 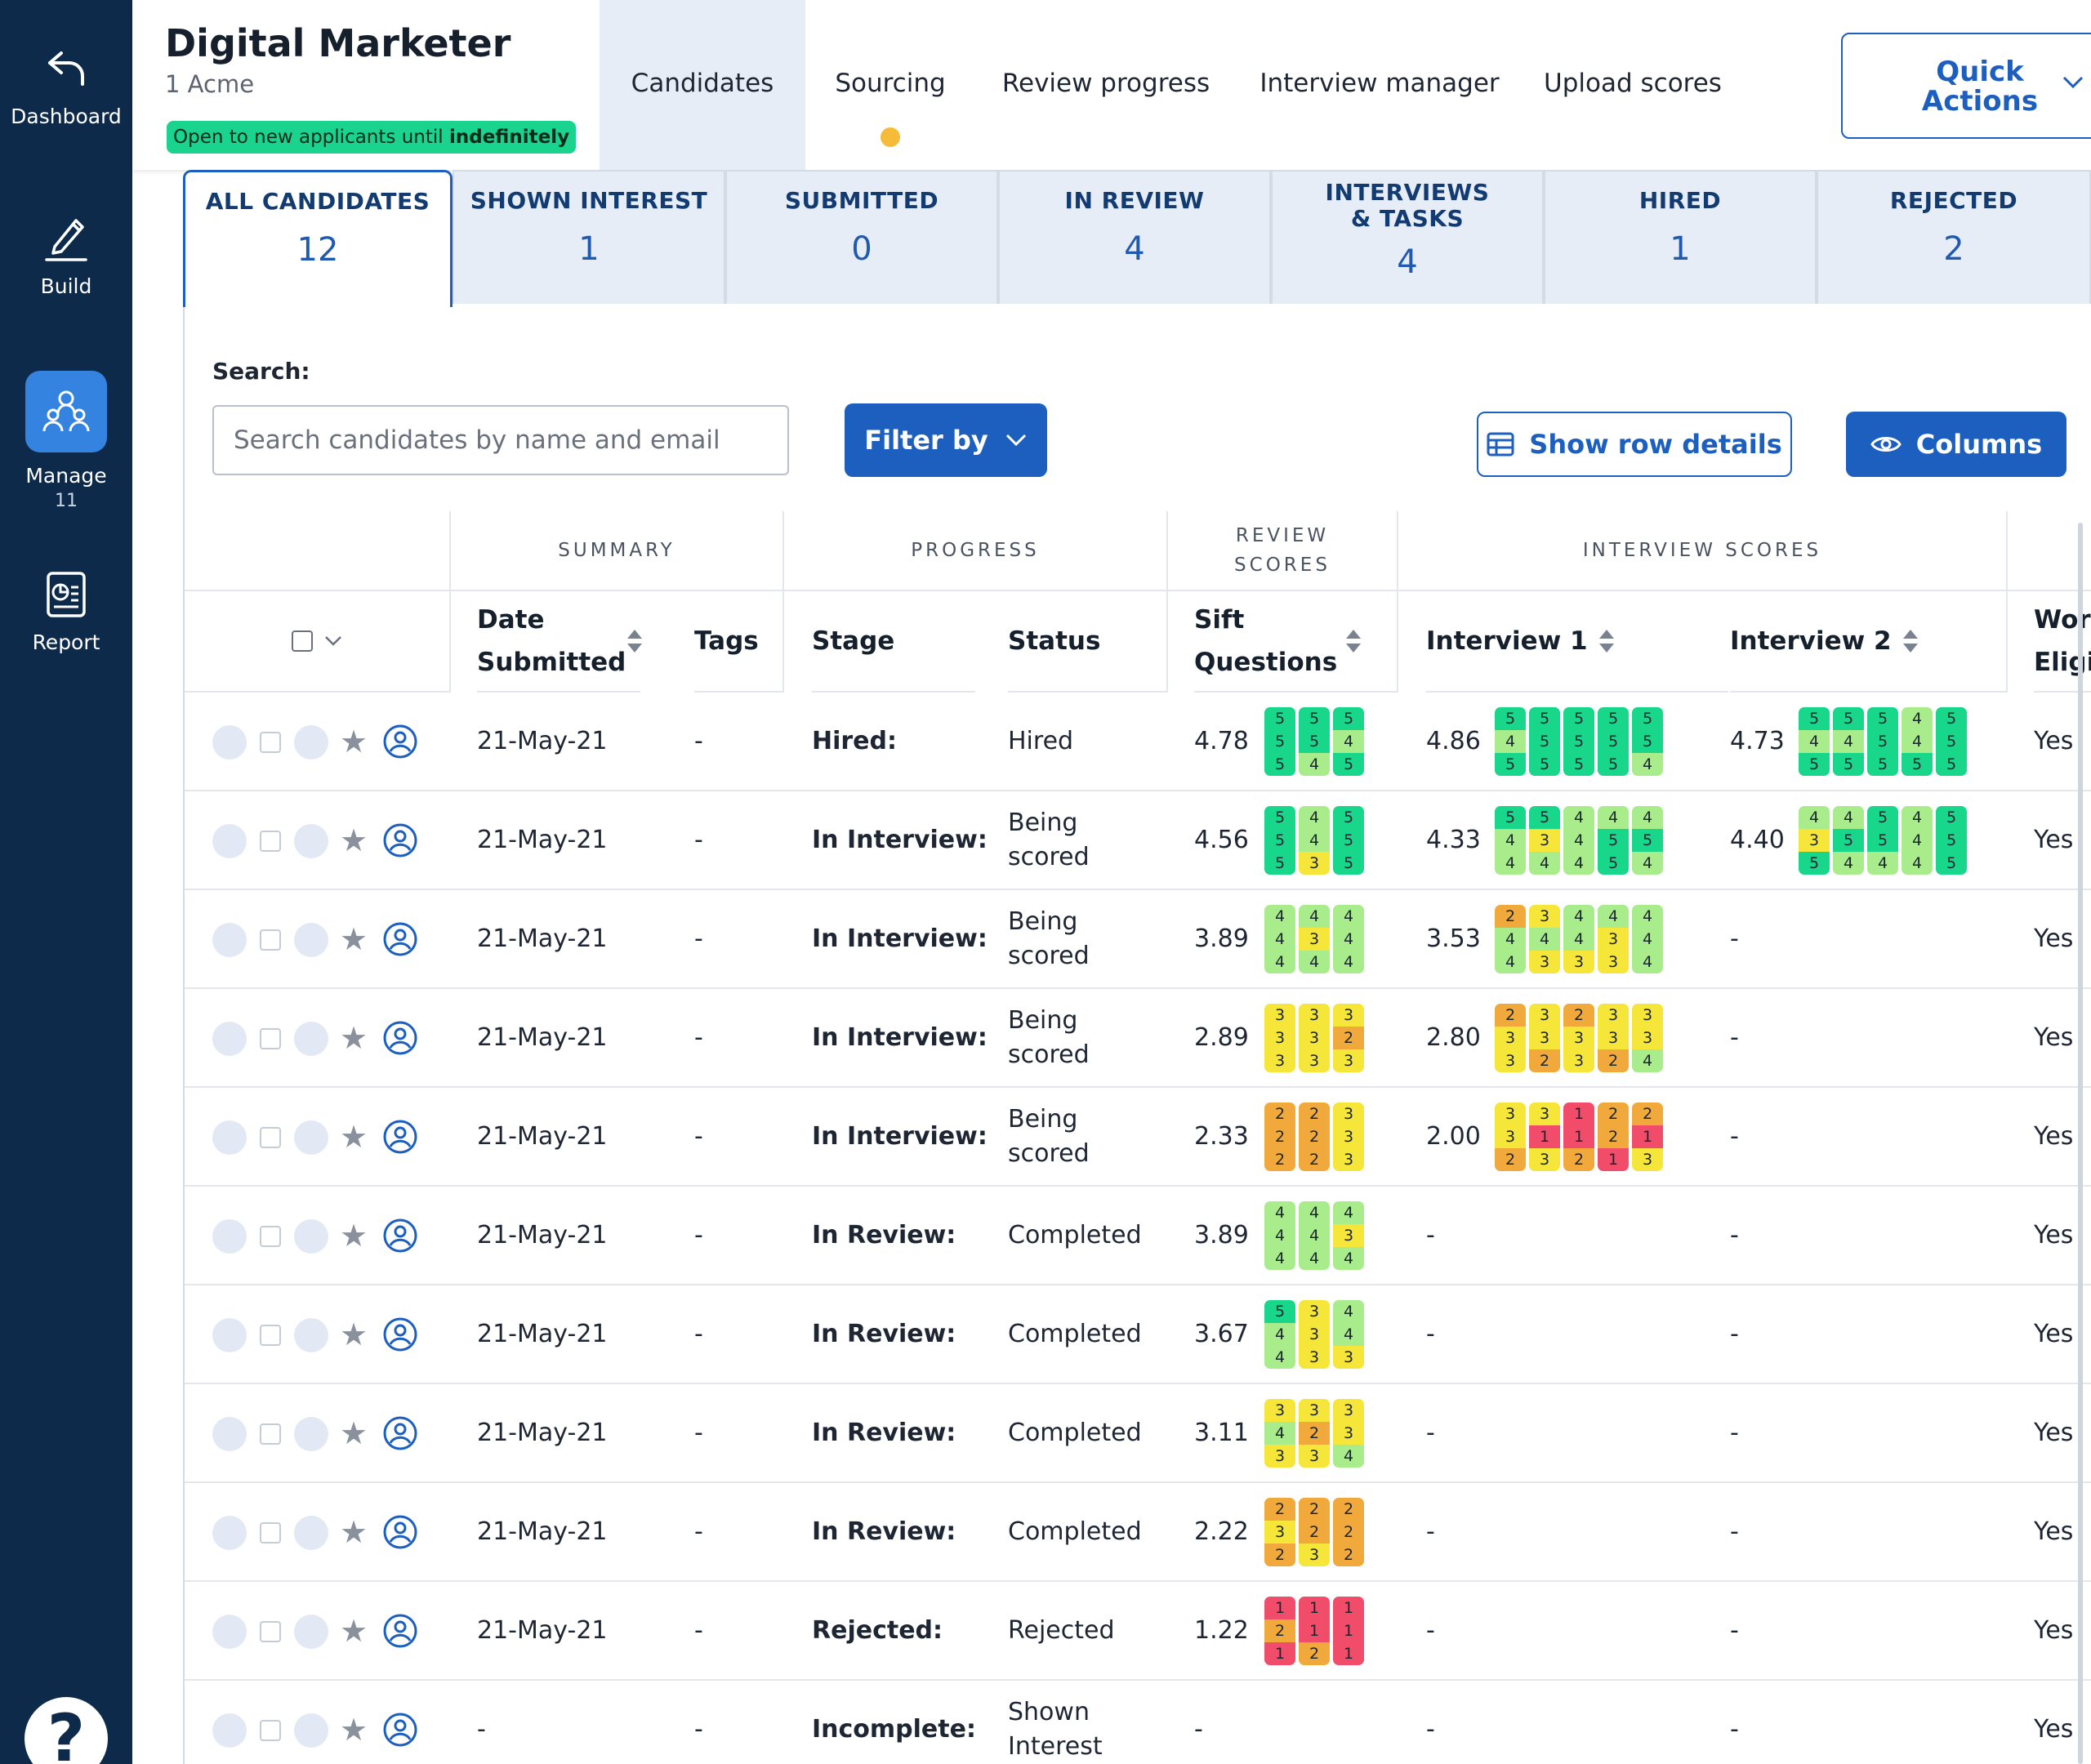 I want to click on quick-actions-button: Quick Actions, so click(x=1966, y=86).